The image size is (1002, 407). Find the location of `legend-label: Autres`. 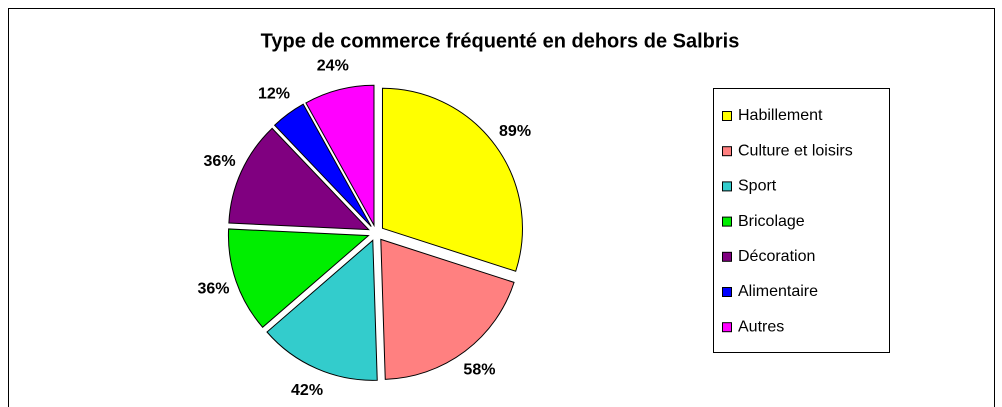

legend-label: Autres is located at coordinates (761, 326).